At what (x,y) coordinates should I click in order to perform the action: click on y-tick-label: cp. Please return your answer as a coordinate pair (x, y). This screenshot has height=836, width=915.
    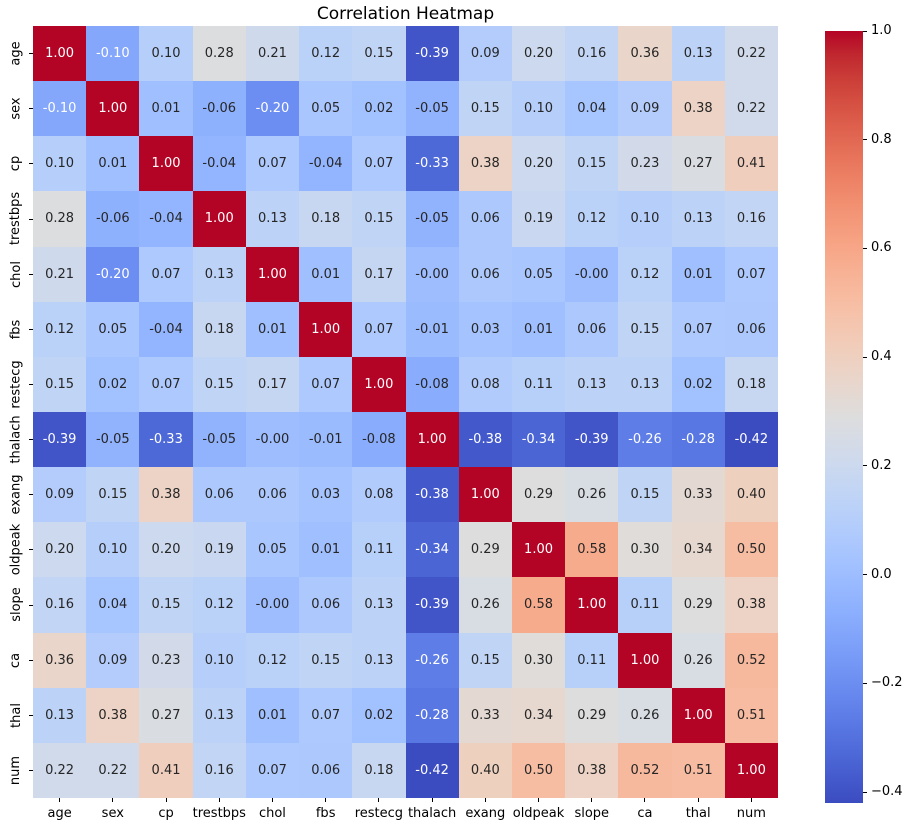
    Looking at the image, I should click on (16, 163).